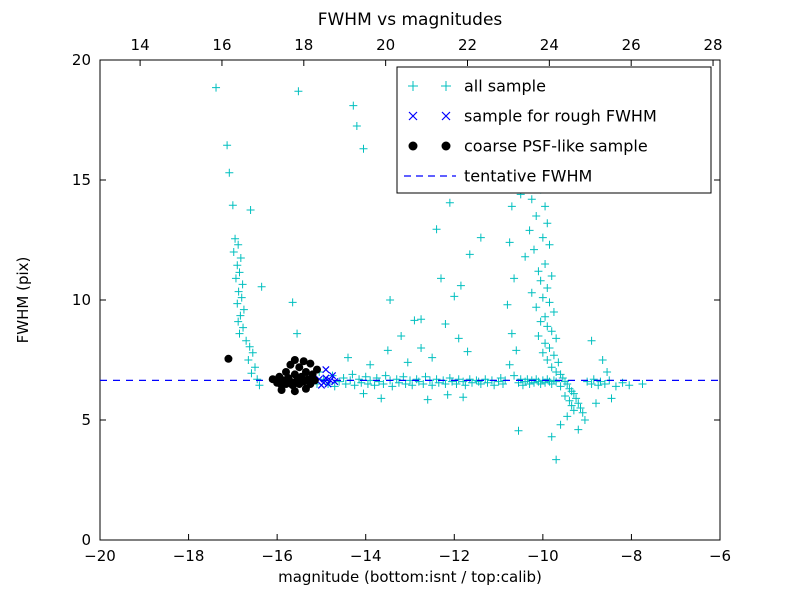  Describe the element at coordinates (505, 86) in the screenshot. I see `legend-label: all sample` at that location.